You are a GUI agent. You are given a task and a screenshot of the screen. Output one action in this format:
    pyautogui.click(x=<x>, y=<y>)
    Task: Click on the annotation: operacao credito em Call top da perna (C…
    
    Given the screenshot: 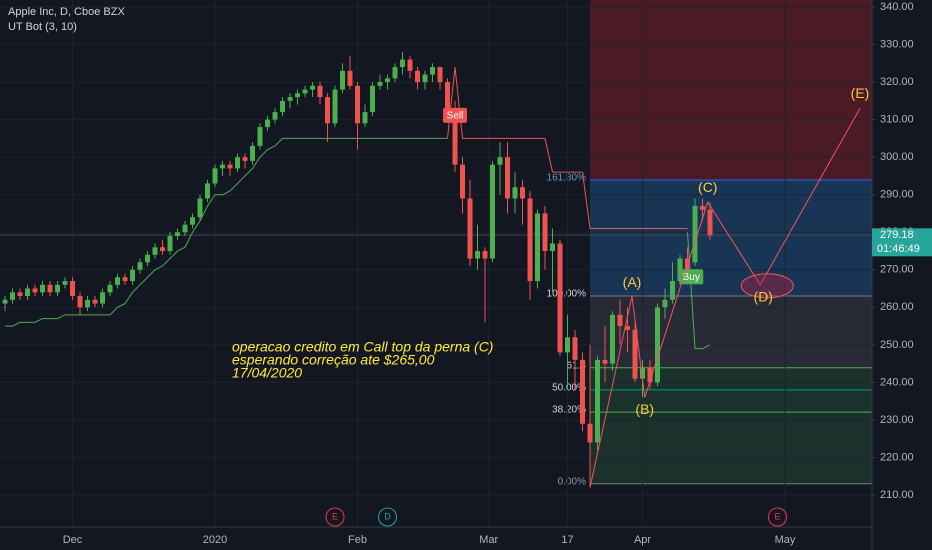 What is the action you would take?
    pyautogui.click(x=362, y=347)
    